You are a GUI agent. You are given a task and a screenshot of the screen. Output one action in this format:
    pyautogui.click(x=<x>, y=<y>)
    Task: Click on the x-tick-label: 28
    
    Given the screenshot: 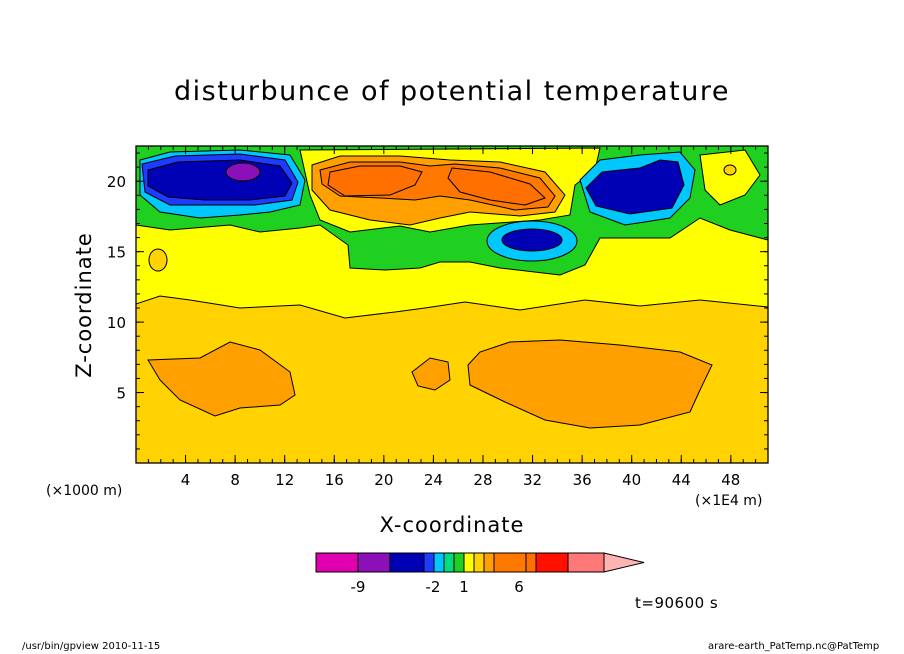 What is the action you would take?
    pyautogui.click(x=482, y=480)
    